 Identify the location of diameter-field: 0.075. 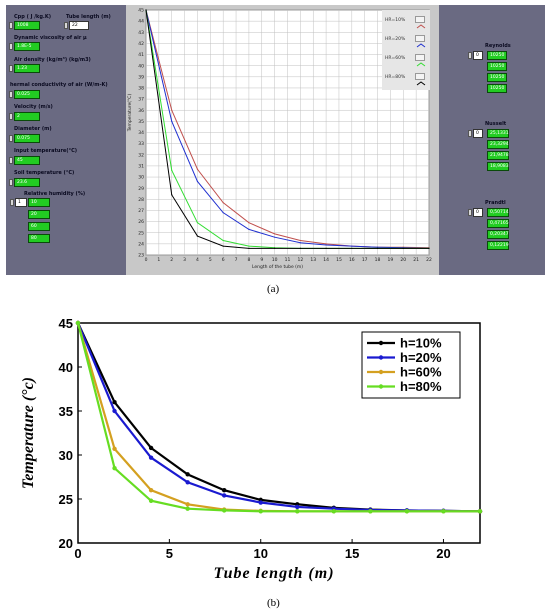
(27, 138).